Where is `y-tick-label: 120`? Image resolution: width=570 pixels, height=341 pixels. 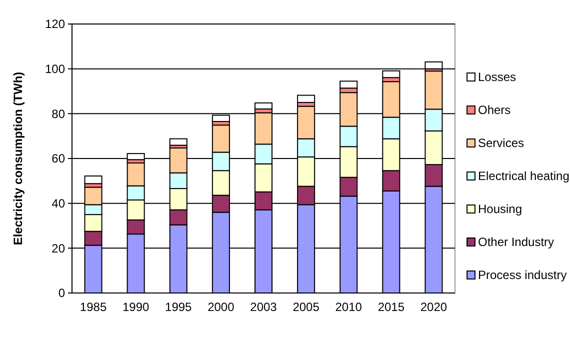 y-tick-label: 120 is located at coordinates (55, 24).